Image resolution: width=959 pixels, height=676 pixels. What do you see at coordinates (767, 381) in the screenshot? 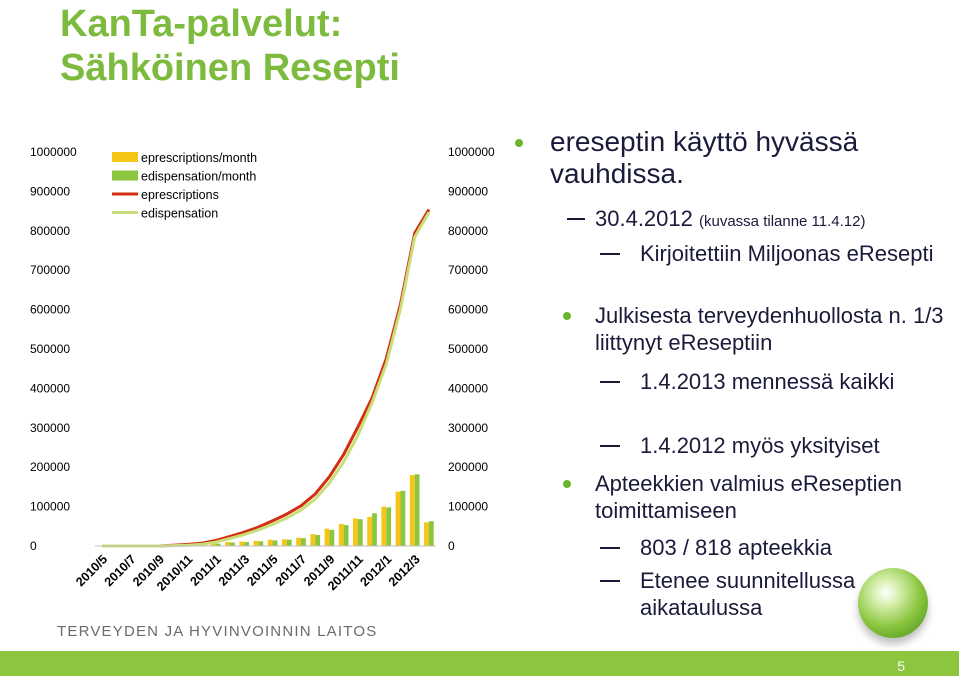
I see `bullet-text: 1.4.2013 mennessä kaikki` at bounding box center [767, 381].